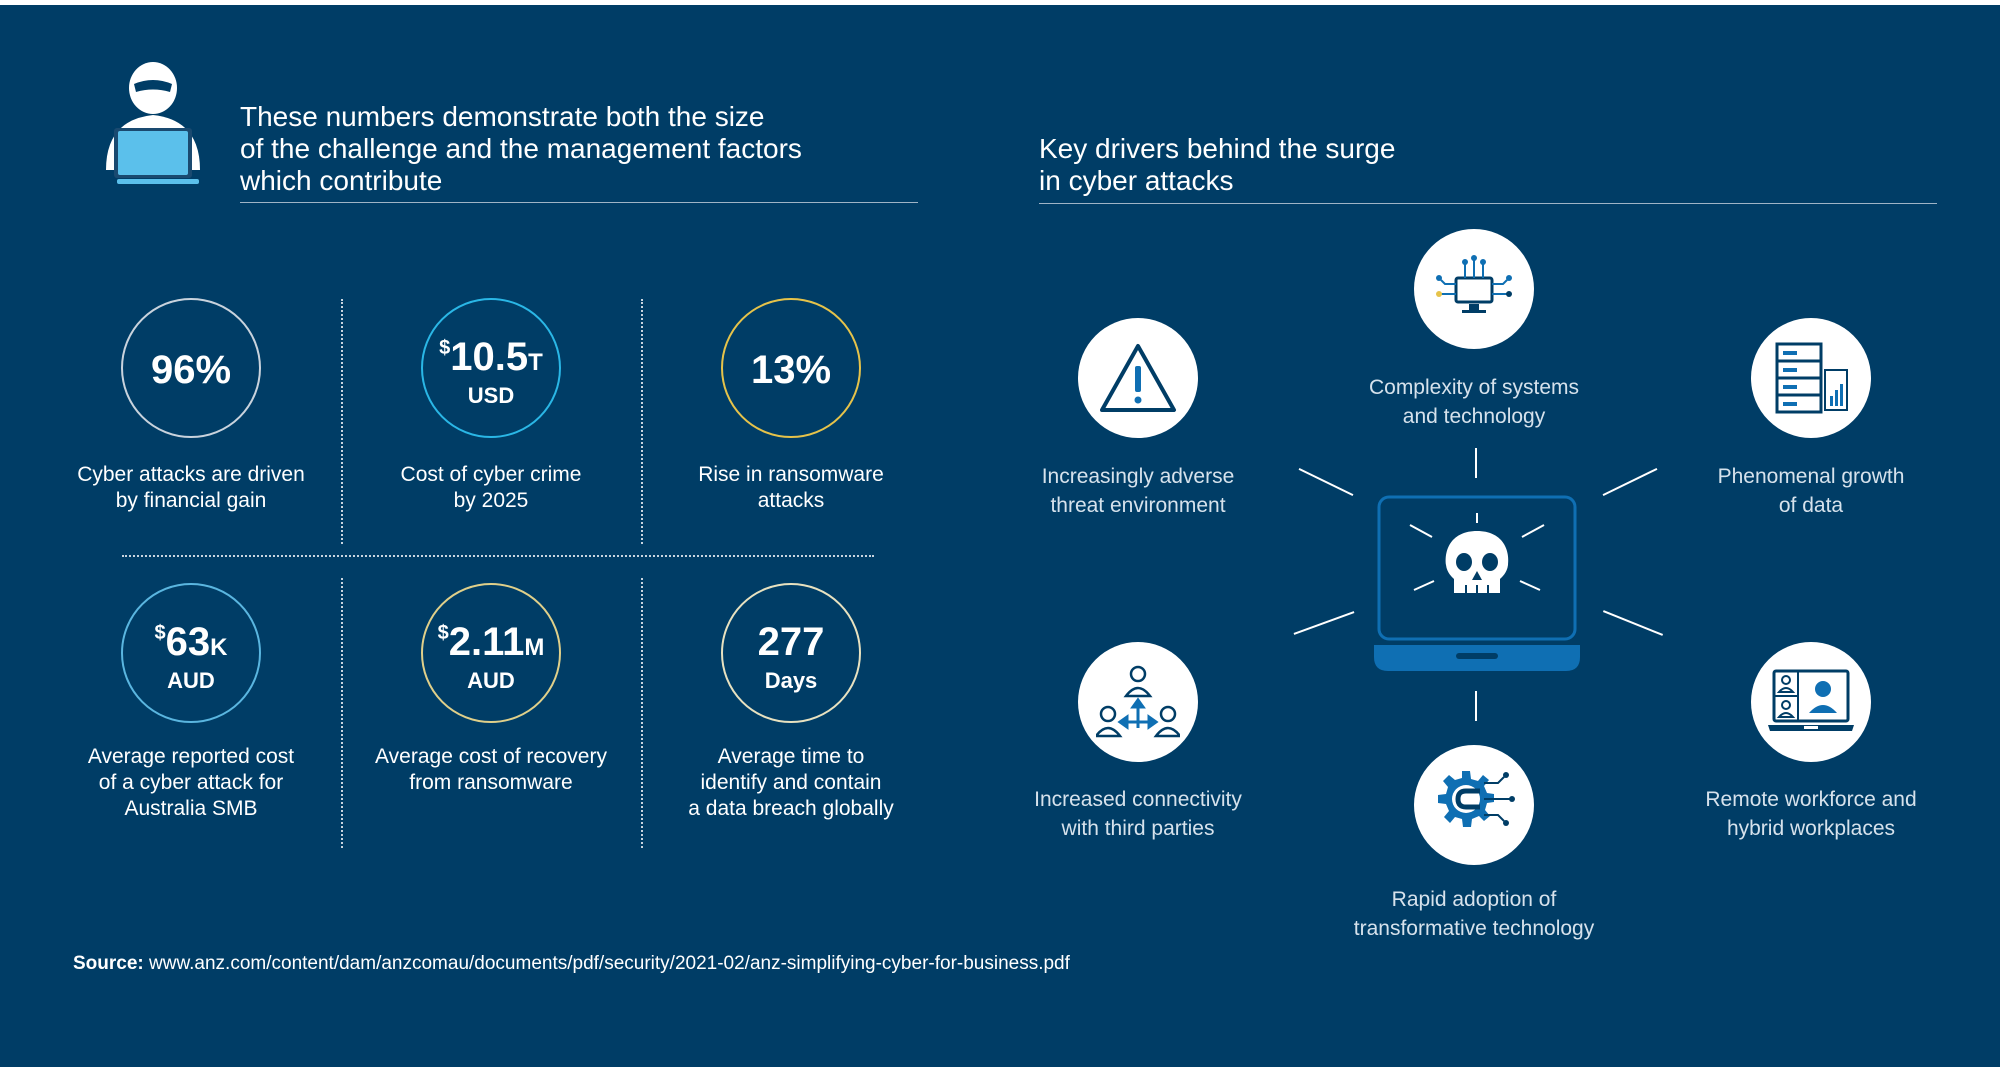 The width and height of the screenshot is (2000, 1071). Describe the element at coordinates (491, 641) in the screenshot. I see `stat-value: $2.11M` at that location.